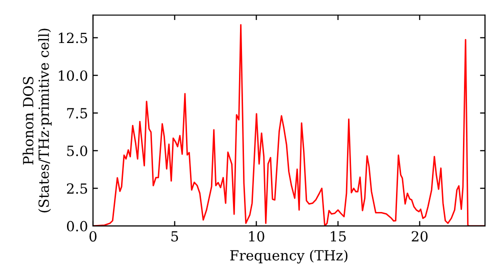 The image size is (500, 280). What do you see at coordinates (174, 236) in the screenshot?
I see `x-tick-label: 5` at bounding box center [174, 236].